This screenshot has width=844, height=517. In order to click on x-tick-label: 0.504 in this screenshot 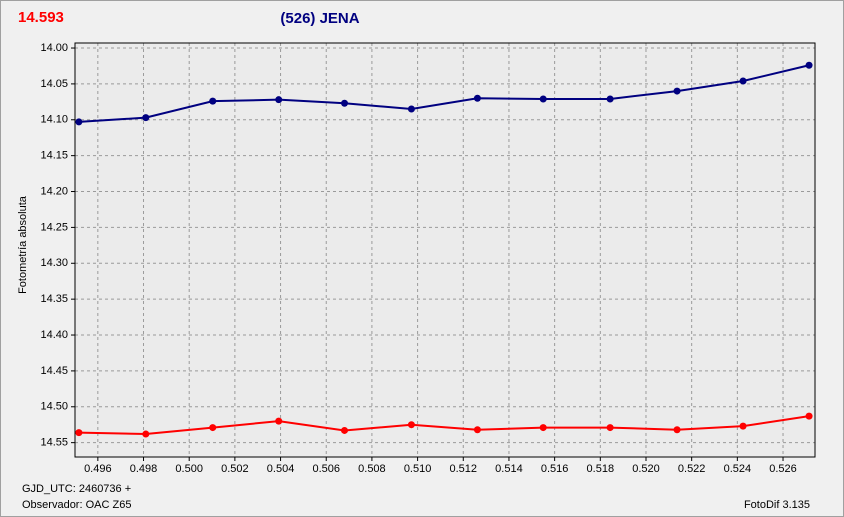, I will do `click(281, 469)`.